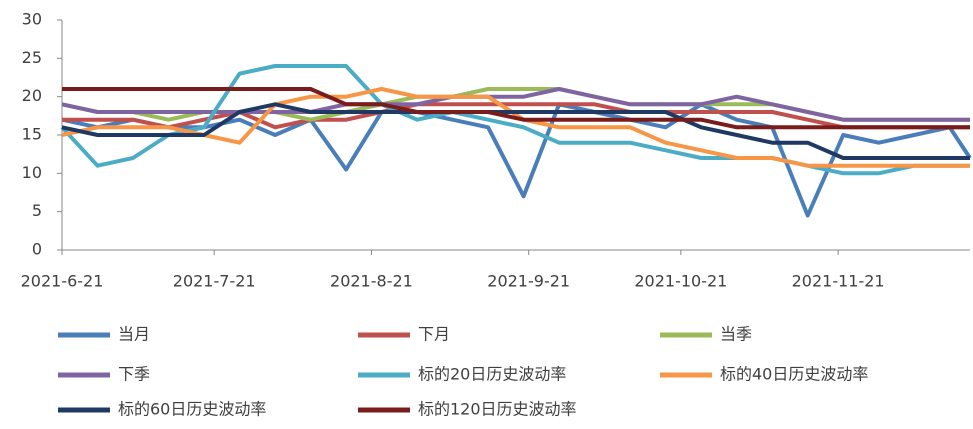 The height and width of the screenshot is (429, 973). What do you see at coordinates (37, 210) in the screenshot?
I see `y-tick-label: 5` at bounding box center [37, 210].